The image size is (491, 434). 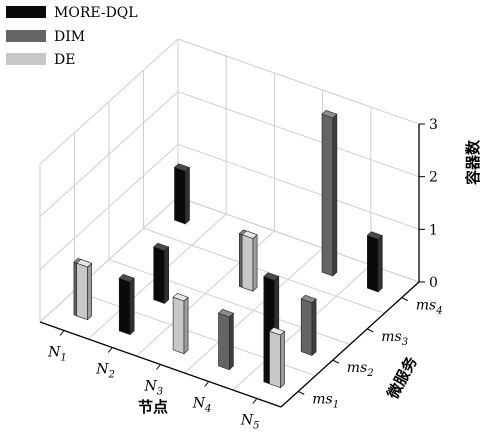 What do you see at coordinates (350, 344) in the screenshot?
I see `y-axis-line` at bounding box center [350, 344].